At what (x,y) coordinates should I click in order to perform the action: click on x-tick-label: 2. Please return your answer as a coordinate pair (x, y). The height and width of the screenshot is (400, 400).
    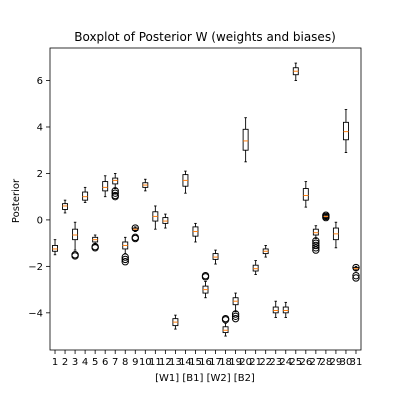
    Looking at the image, I should click on (65, 362).